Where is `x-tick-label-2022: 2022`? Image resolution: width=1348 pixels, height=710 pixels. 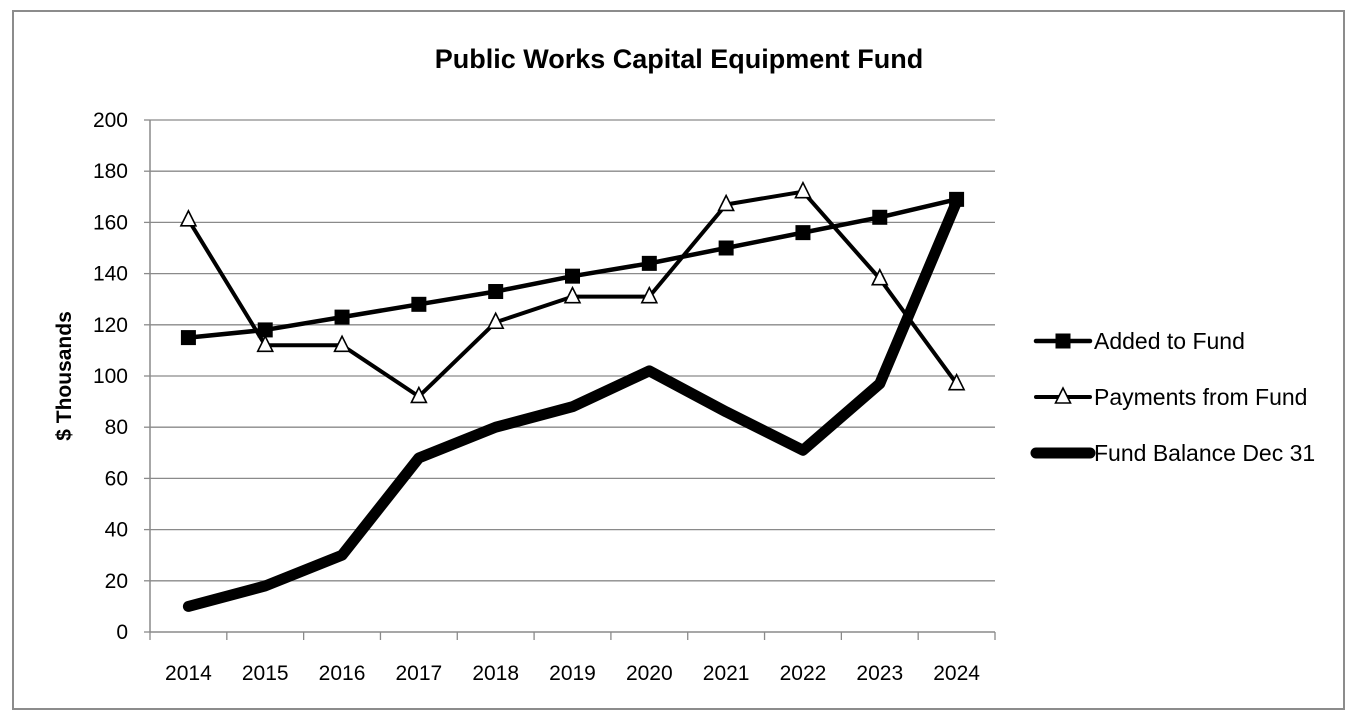 x-tick-label-2022: 2022 is located at coordinates (803, 673).